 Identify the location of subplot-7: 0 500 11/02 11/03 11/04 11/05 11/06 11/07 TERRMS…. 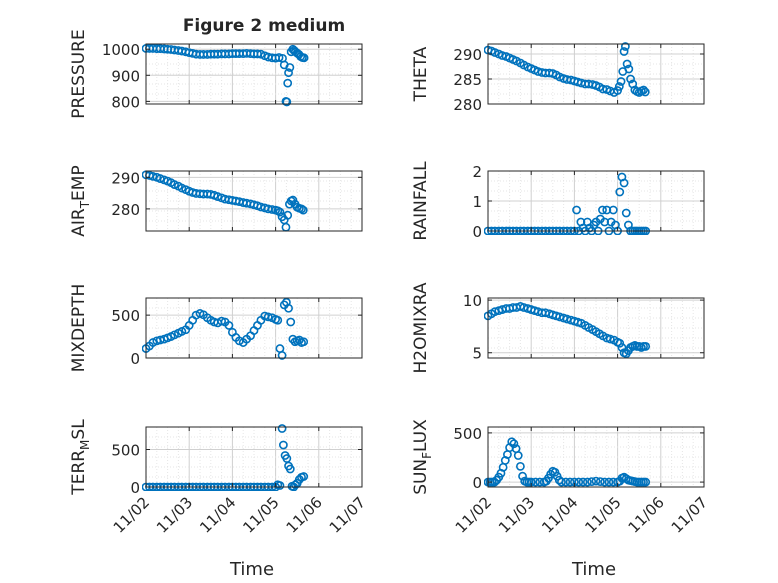
(219, 478).